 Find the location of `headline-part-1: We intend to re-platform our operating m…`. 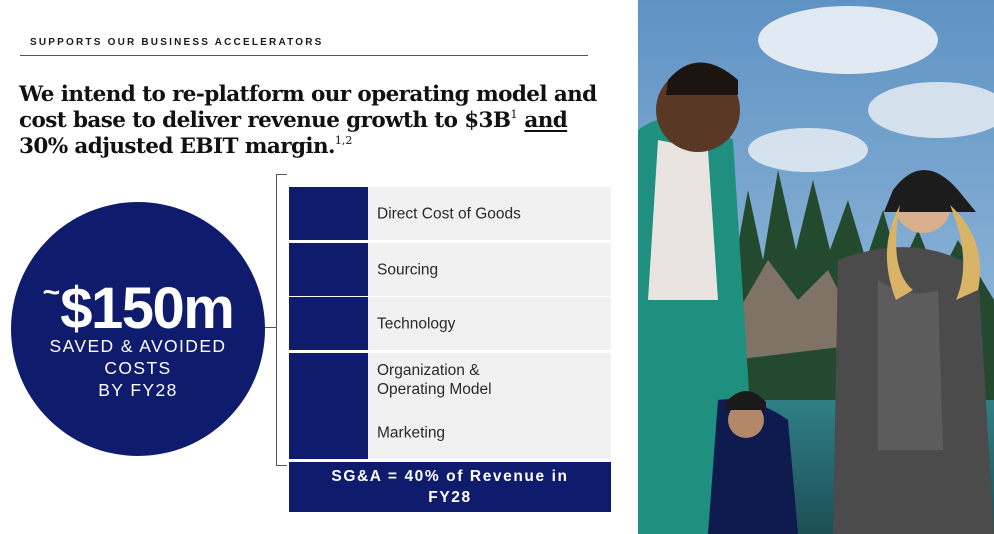

headline-part-1: We intend to re-platform our operating m… is located at coordinates (308, 107).